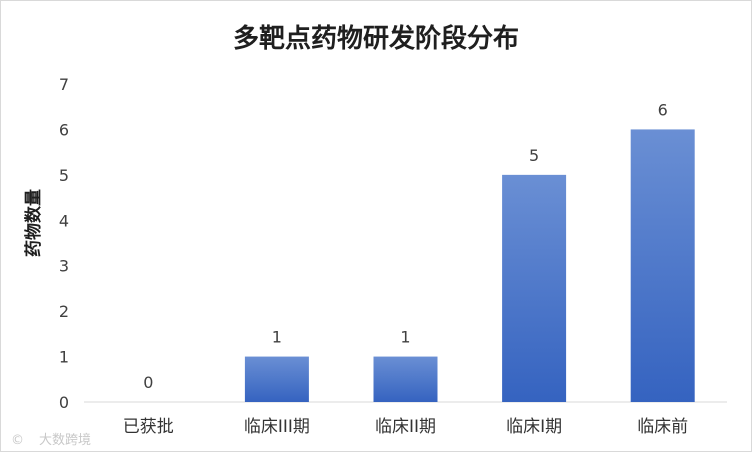 This screenshot has width=752, height=452. Describe the element at coordinates (65, 440) in the screenshot. I see `watermark-text: 大数跨境` at that location.